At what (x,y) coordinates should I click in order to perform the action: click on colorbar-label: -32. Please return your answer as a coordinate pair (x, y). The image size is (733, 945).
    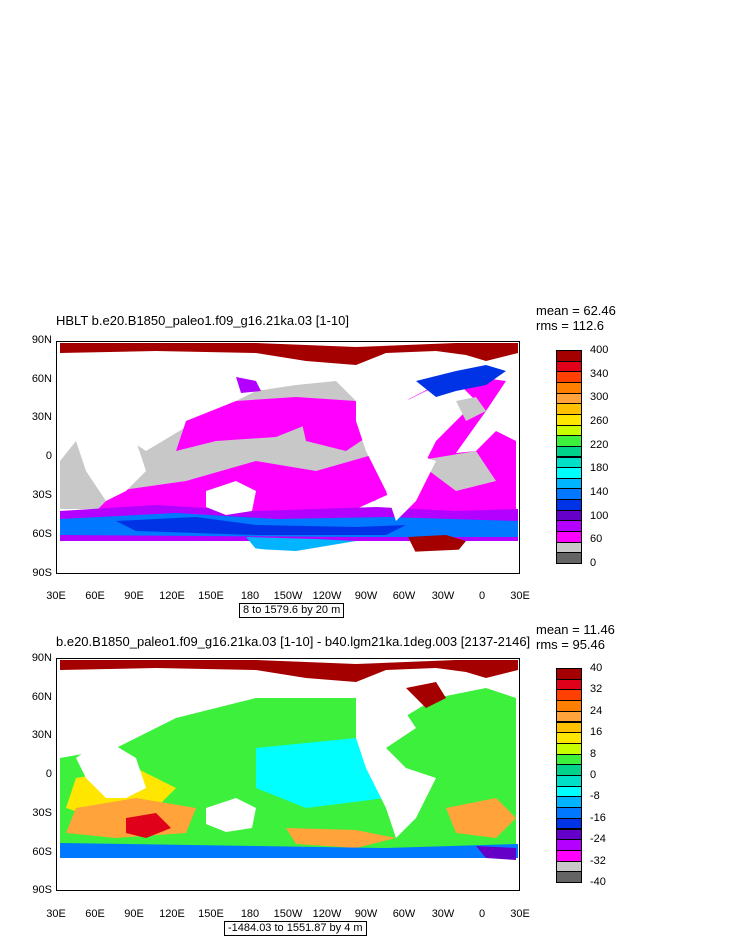
    Looking at the image, I should click on (598, 860).